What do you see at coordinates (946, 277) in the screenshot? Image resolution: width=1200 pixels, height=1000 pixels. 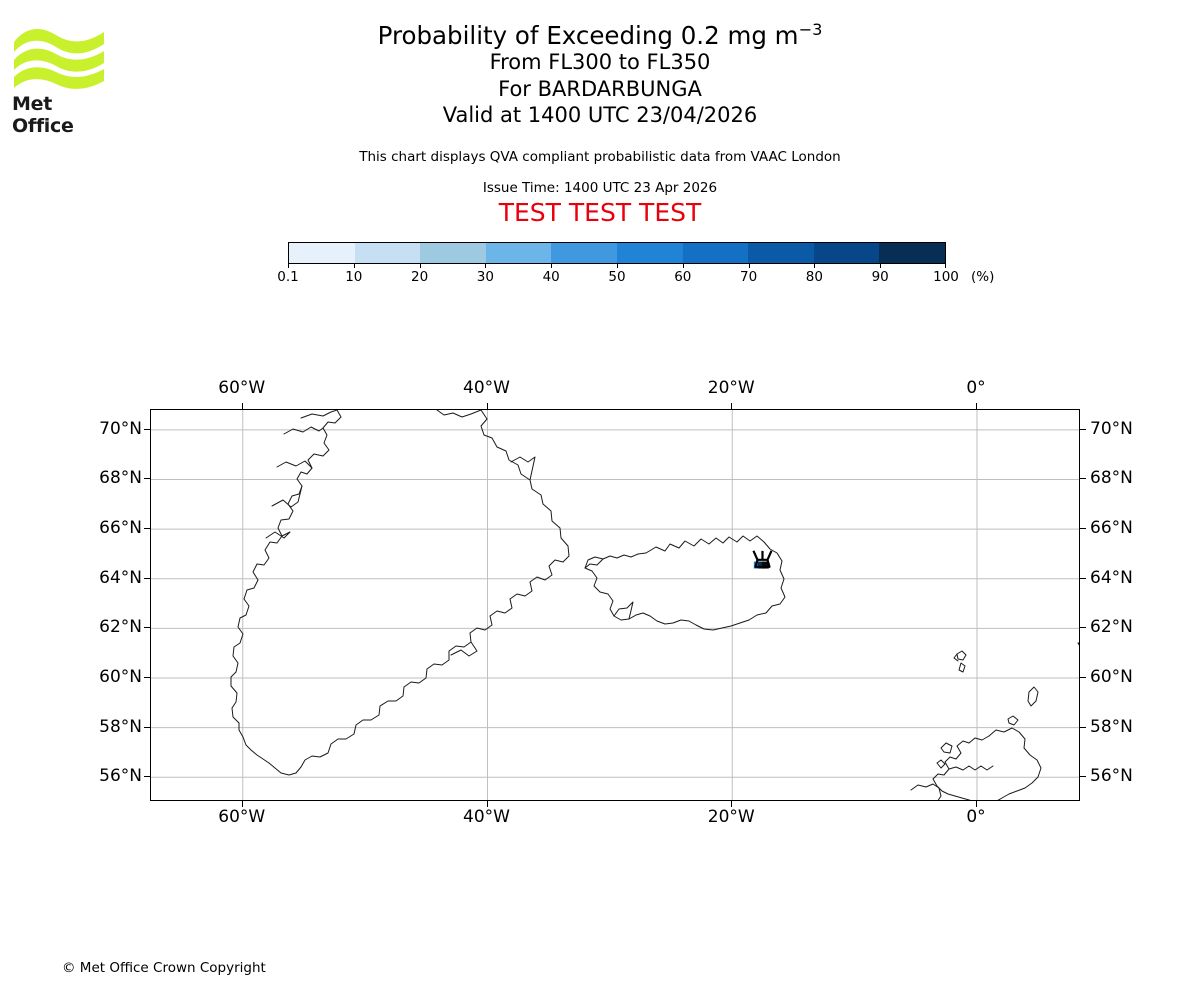 I see `colorbar-ticklabel: 100` at bounding box center [946, 277].